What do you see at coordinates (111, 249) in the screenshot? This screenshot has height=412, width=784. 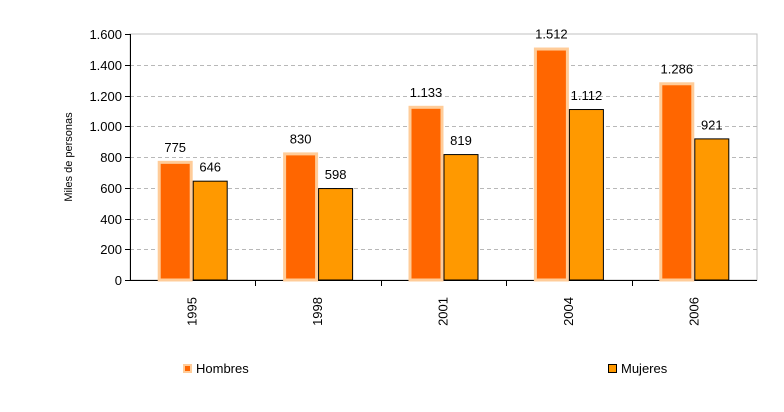 I see `y-tick-label: 200` at bounding box center [111, 249].